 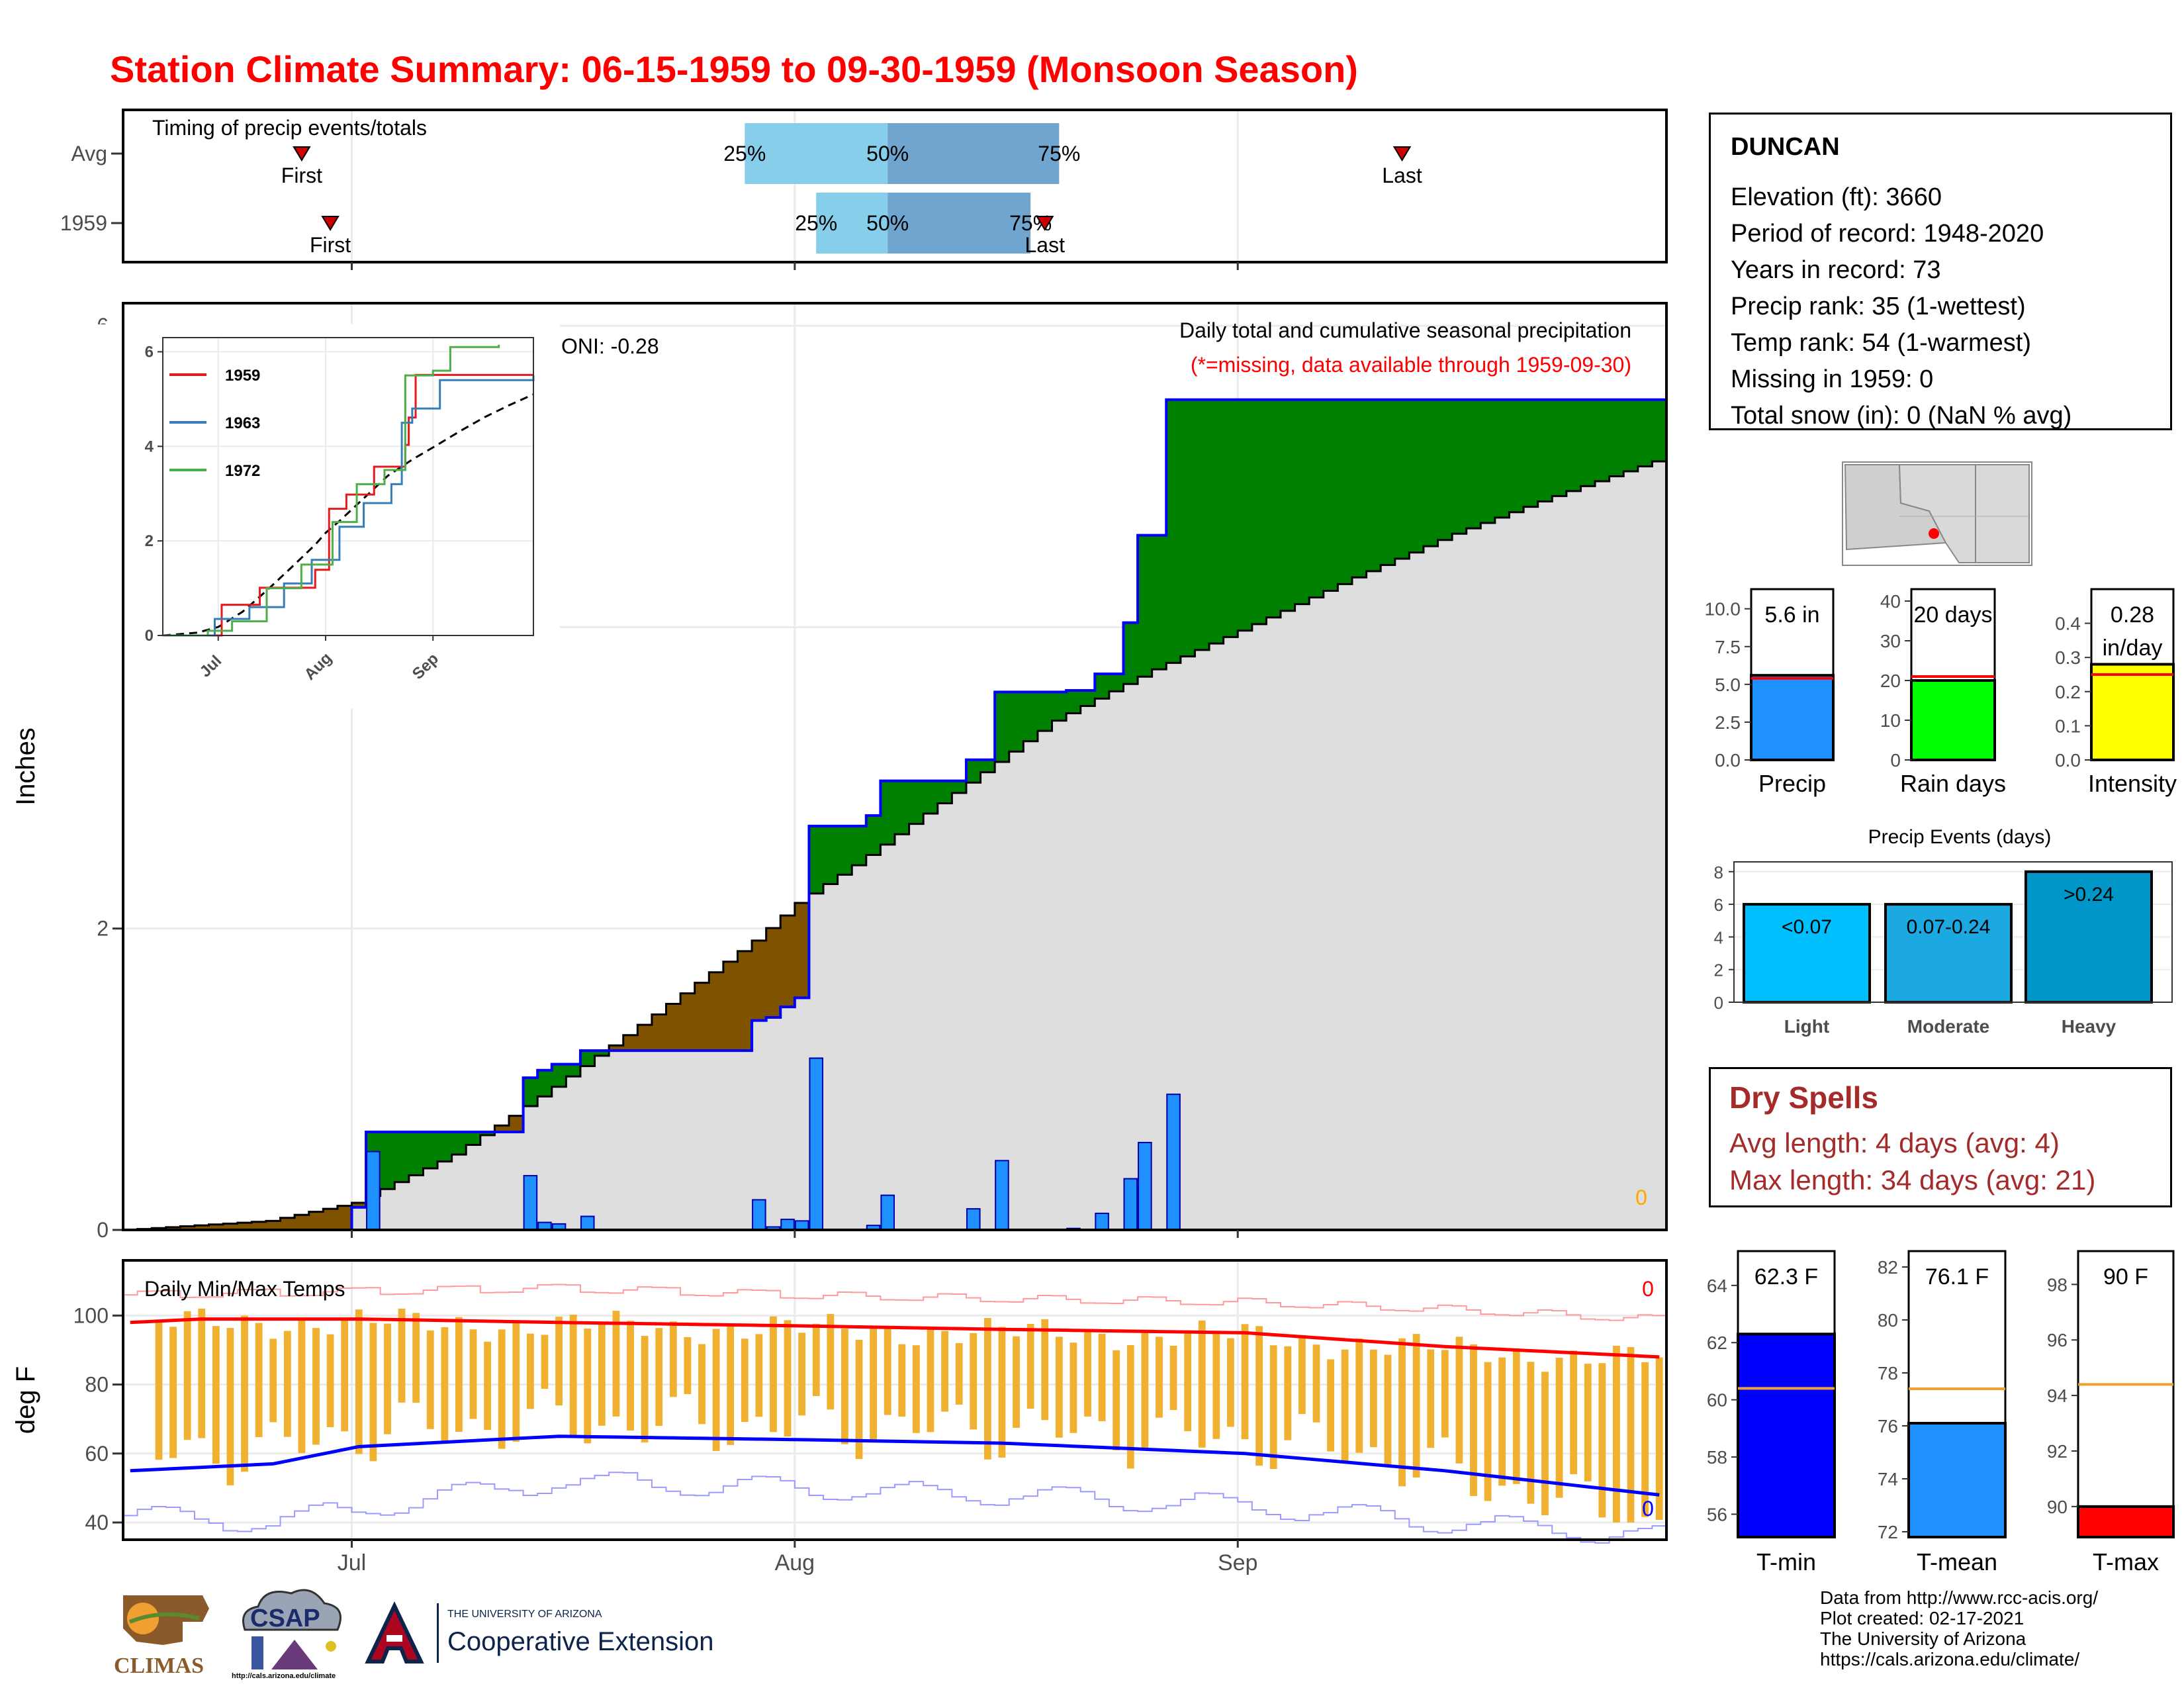 I want to click on summary-ytick-label: 0.3, so click(x=2068, y=657).